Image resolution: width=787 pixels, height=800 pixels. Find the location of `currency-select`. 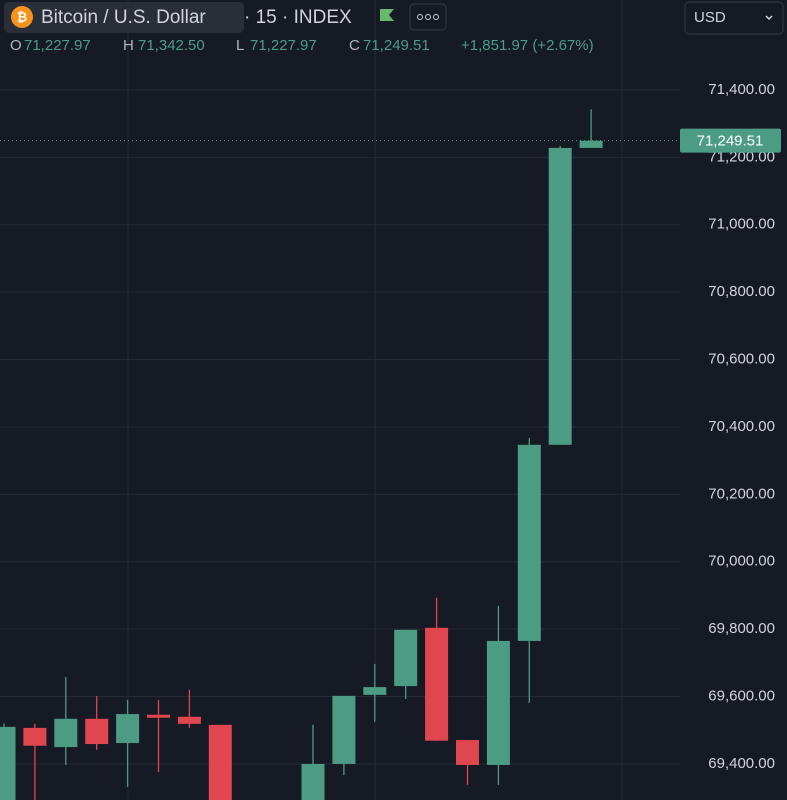

currency-select is located at coordinates (734, 18).